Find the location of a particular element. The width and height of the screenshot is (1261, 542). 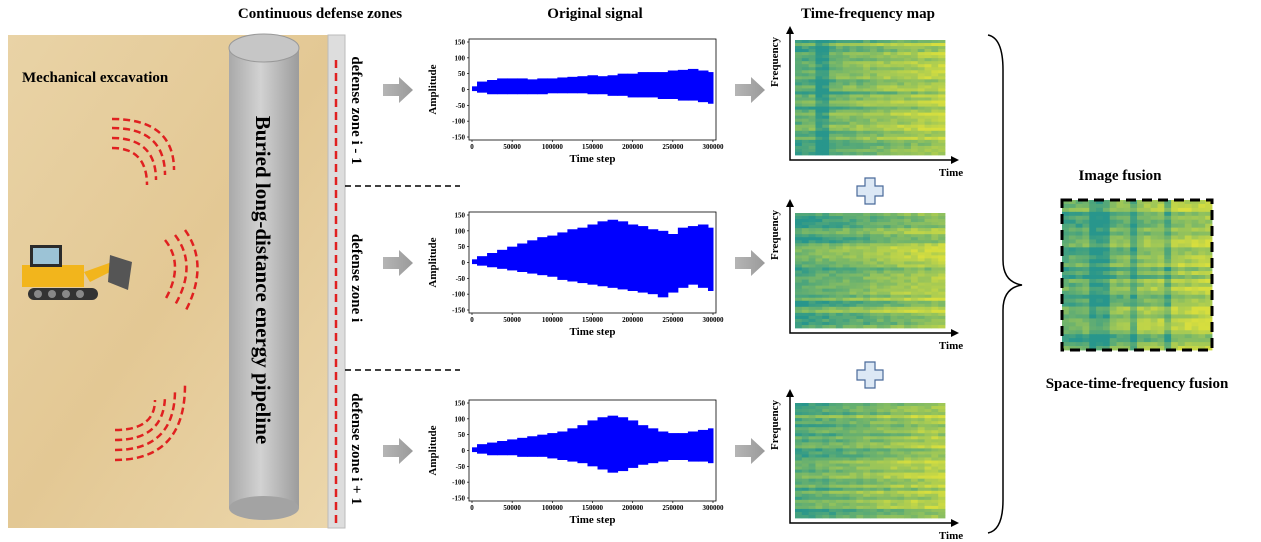

x-tick-label: 250000 is located at coordinates (673, 320).